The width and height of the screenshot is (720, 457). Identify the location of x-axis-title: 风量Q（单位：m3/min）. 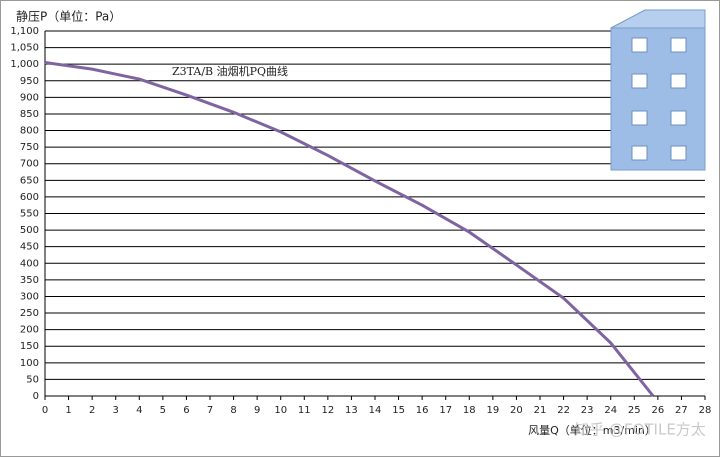
(592, 430).